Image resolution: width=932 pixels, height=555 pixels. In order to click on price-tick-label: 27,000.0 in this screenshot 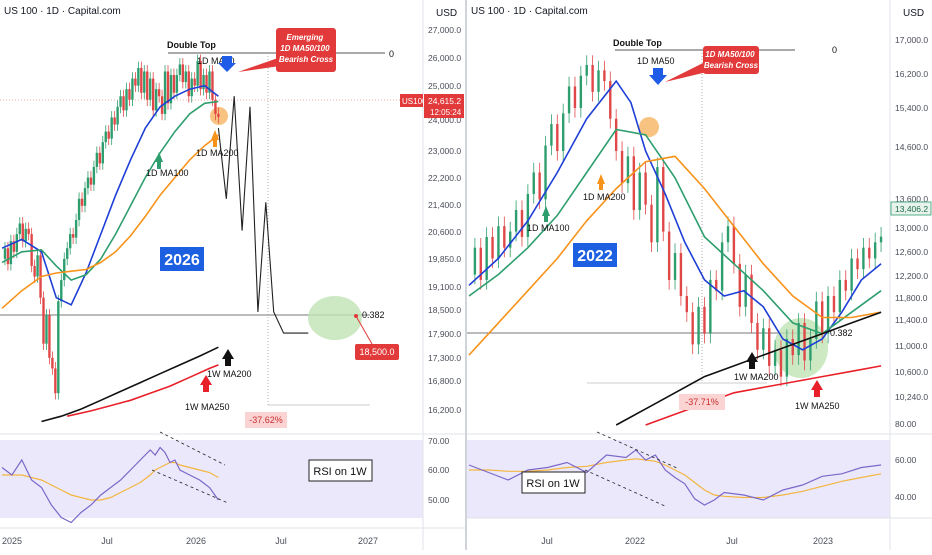, I will do `click(444, 30)`.